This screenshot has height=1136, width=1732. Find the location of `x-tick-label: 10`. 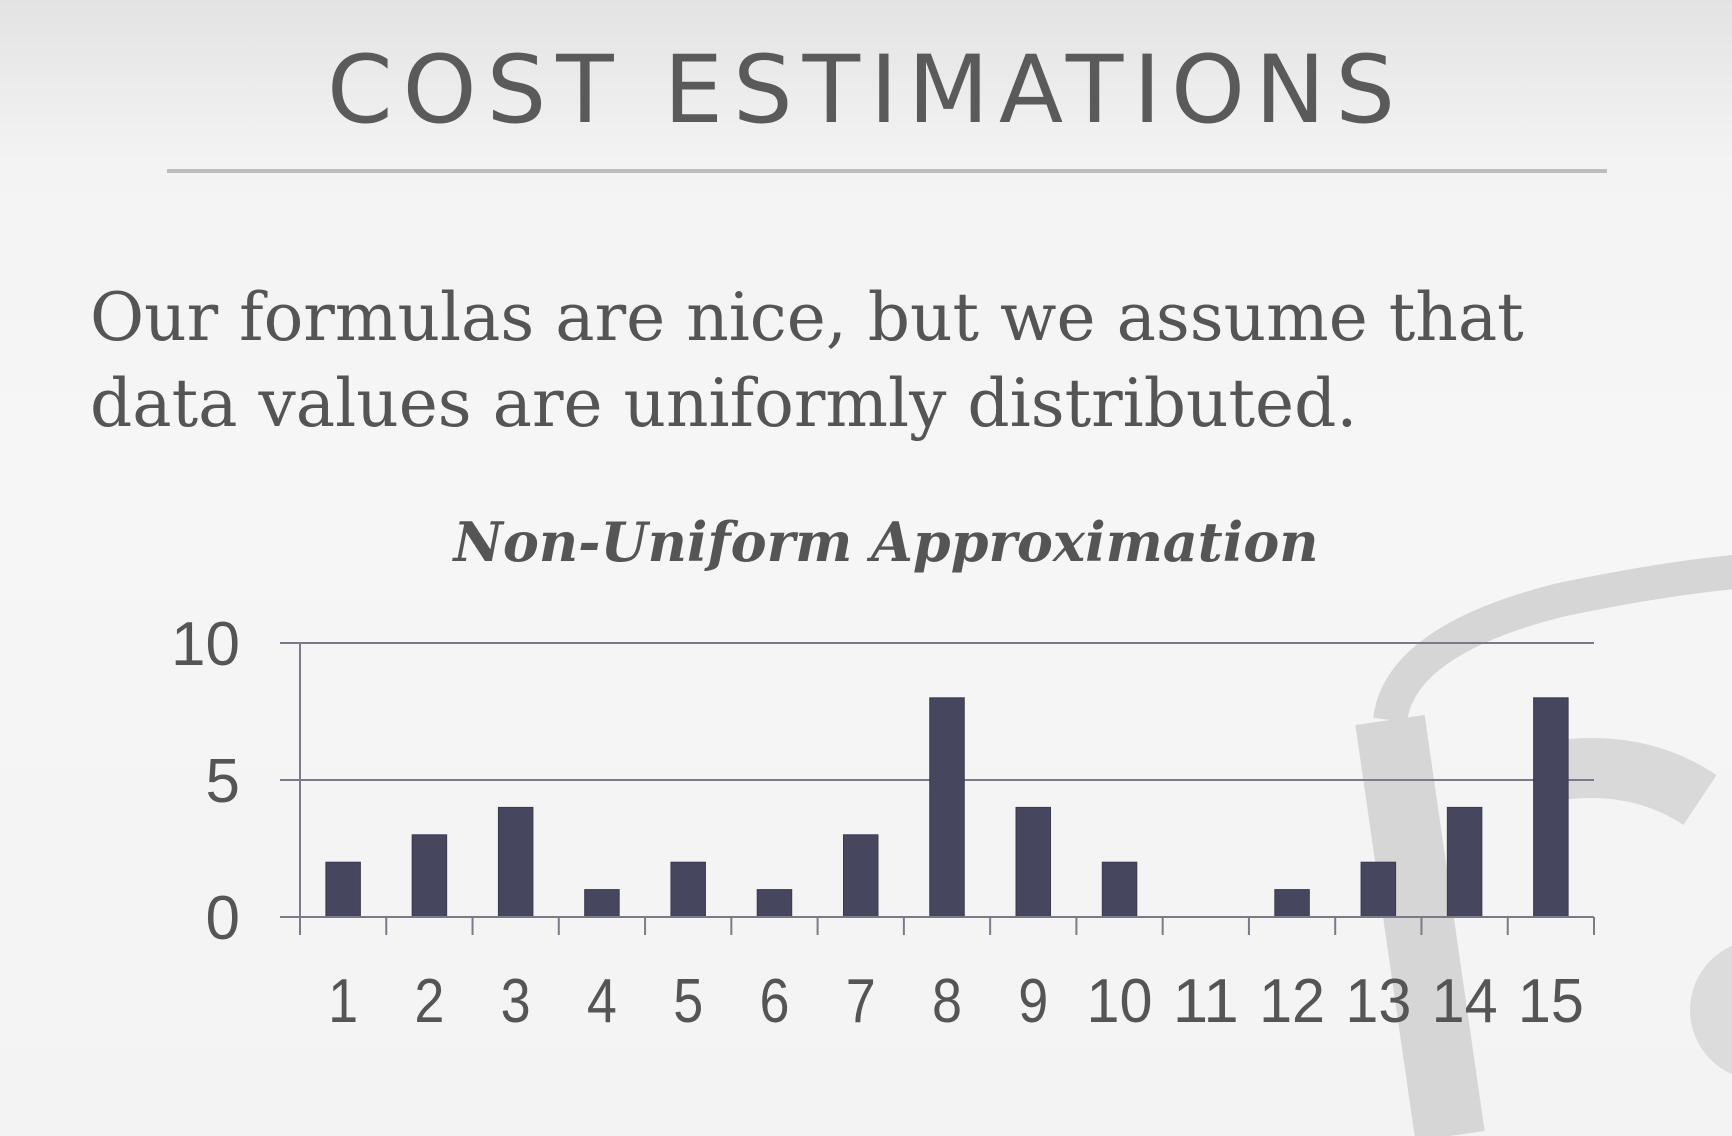

x-tick-label: 10 is located at coordinates (1120, 1001).